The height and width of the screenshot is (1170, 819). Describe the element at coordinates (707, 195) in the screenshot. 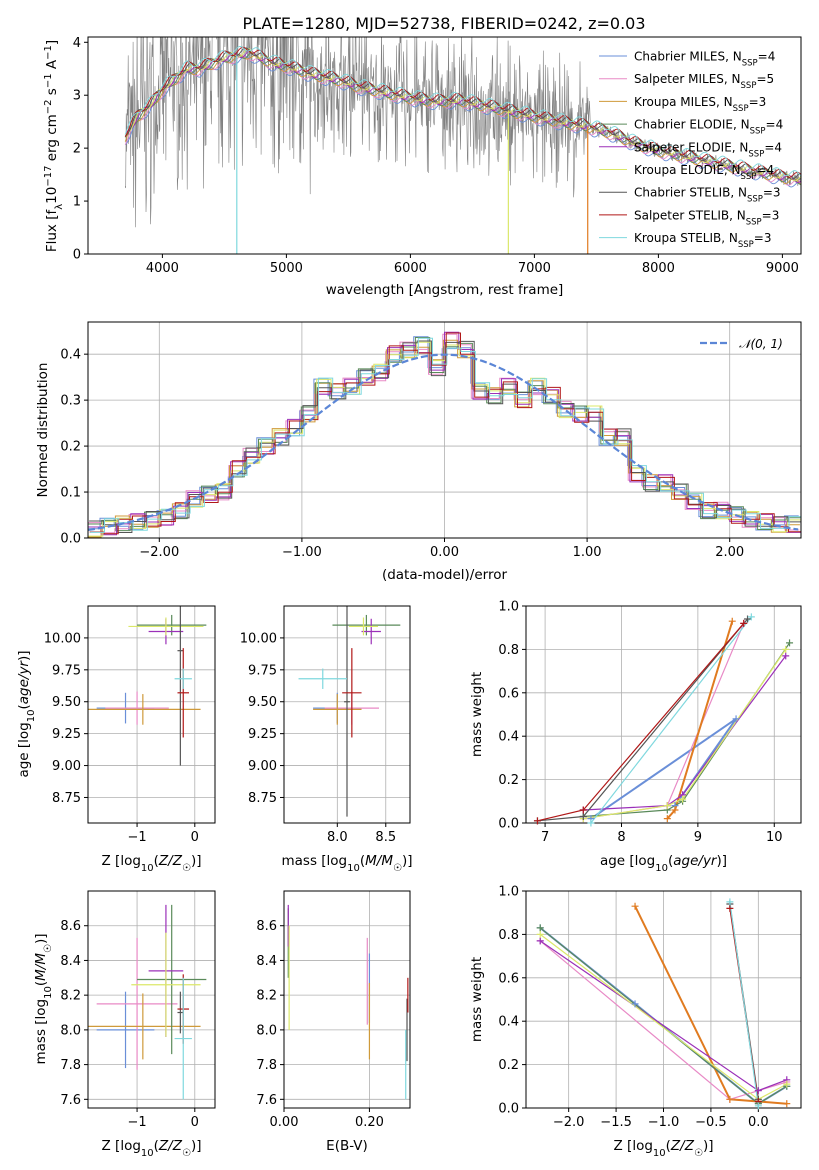

I see `legend-entry: Chabrier STELIB, NSSP=3` at that location.